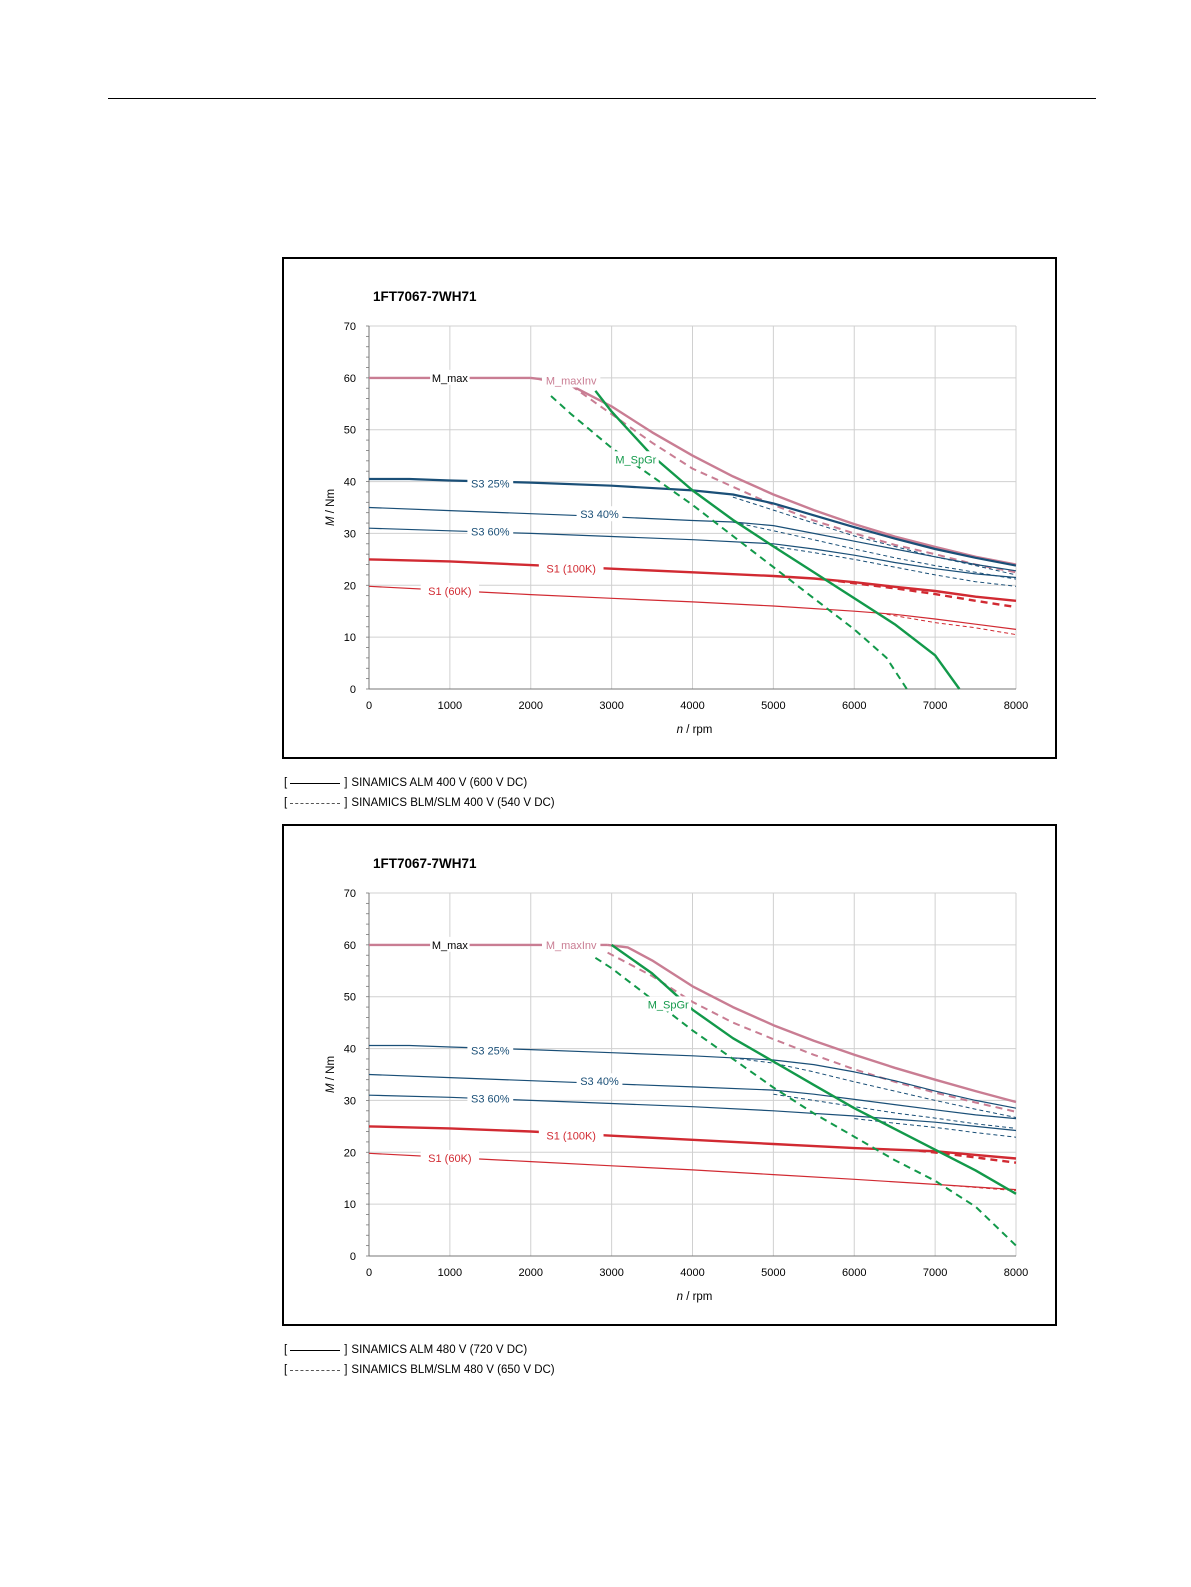 The image size is (1191, 1587). I want to click on legend-label: SINAMICS ALM 400 V (600 V DC), so click(439, 783).